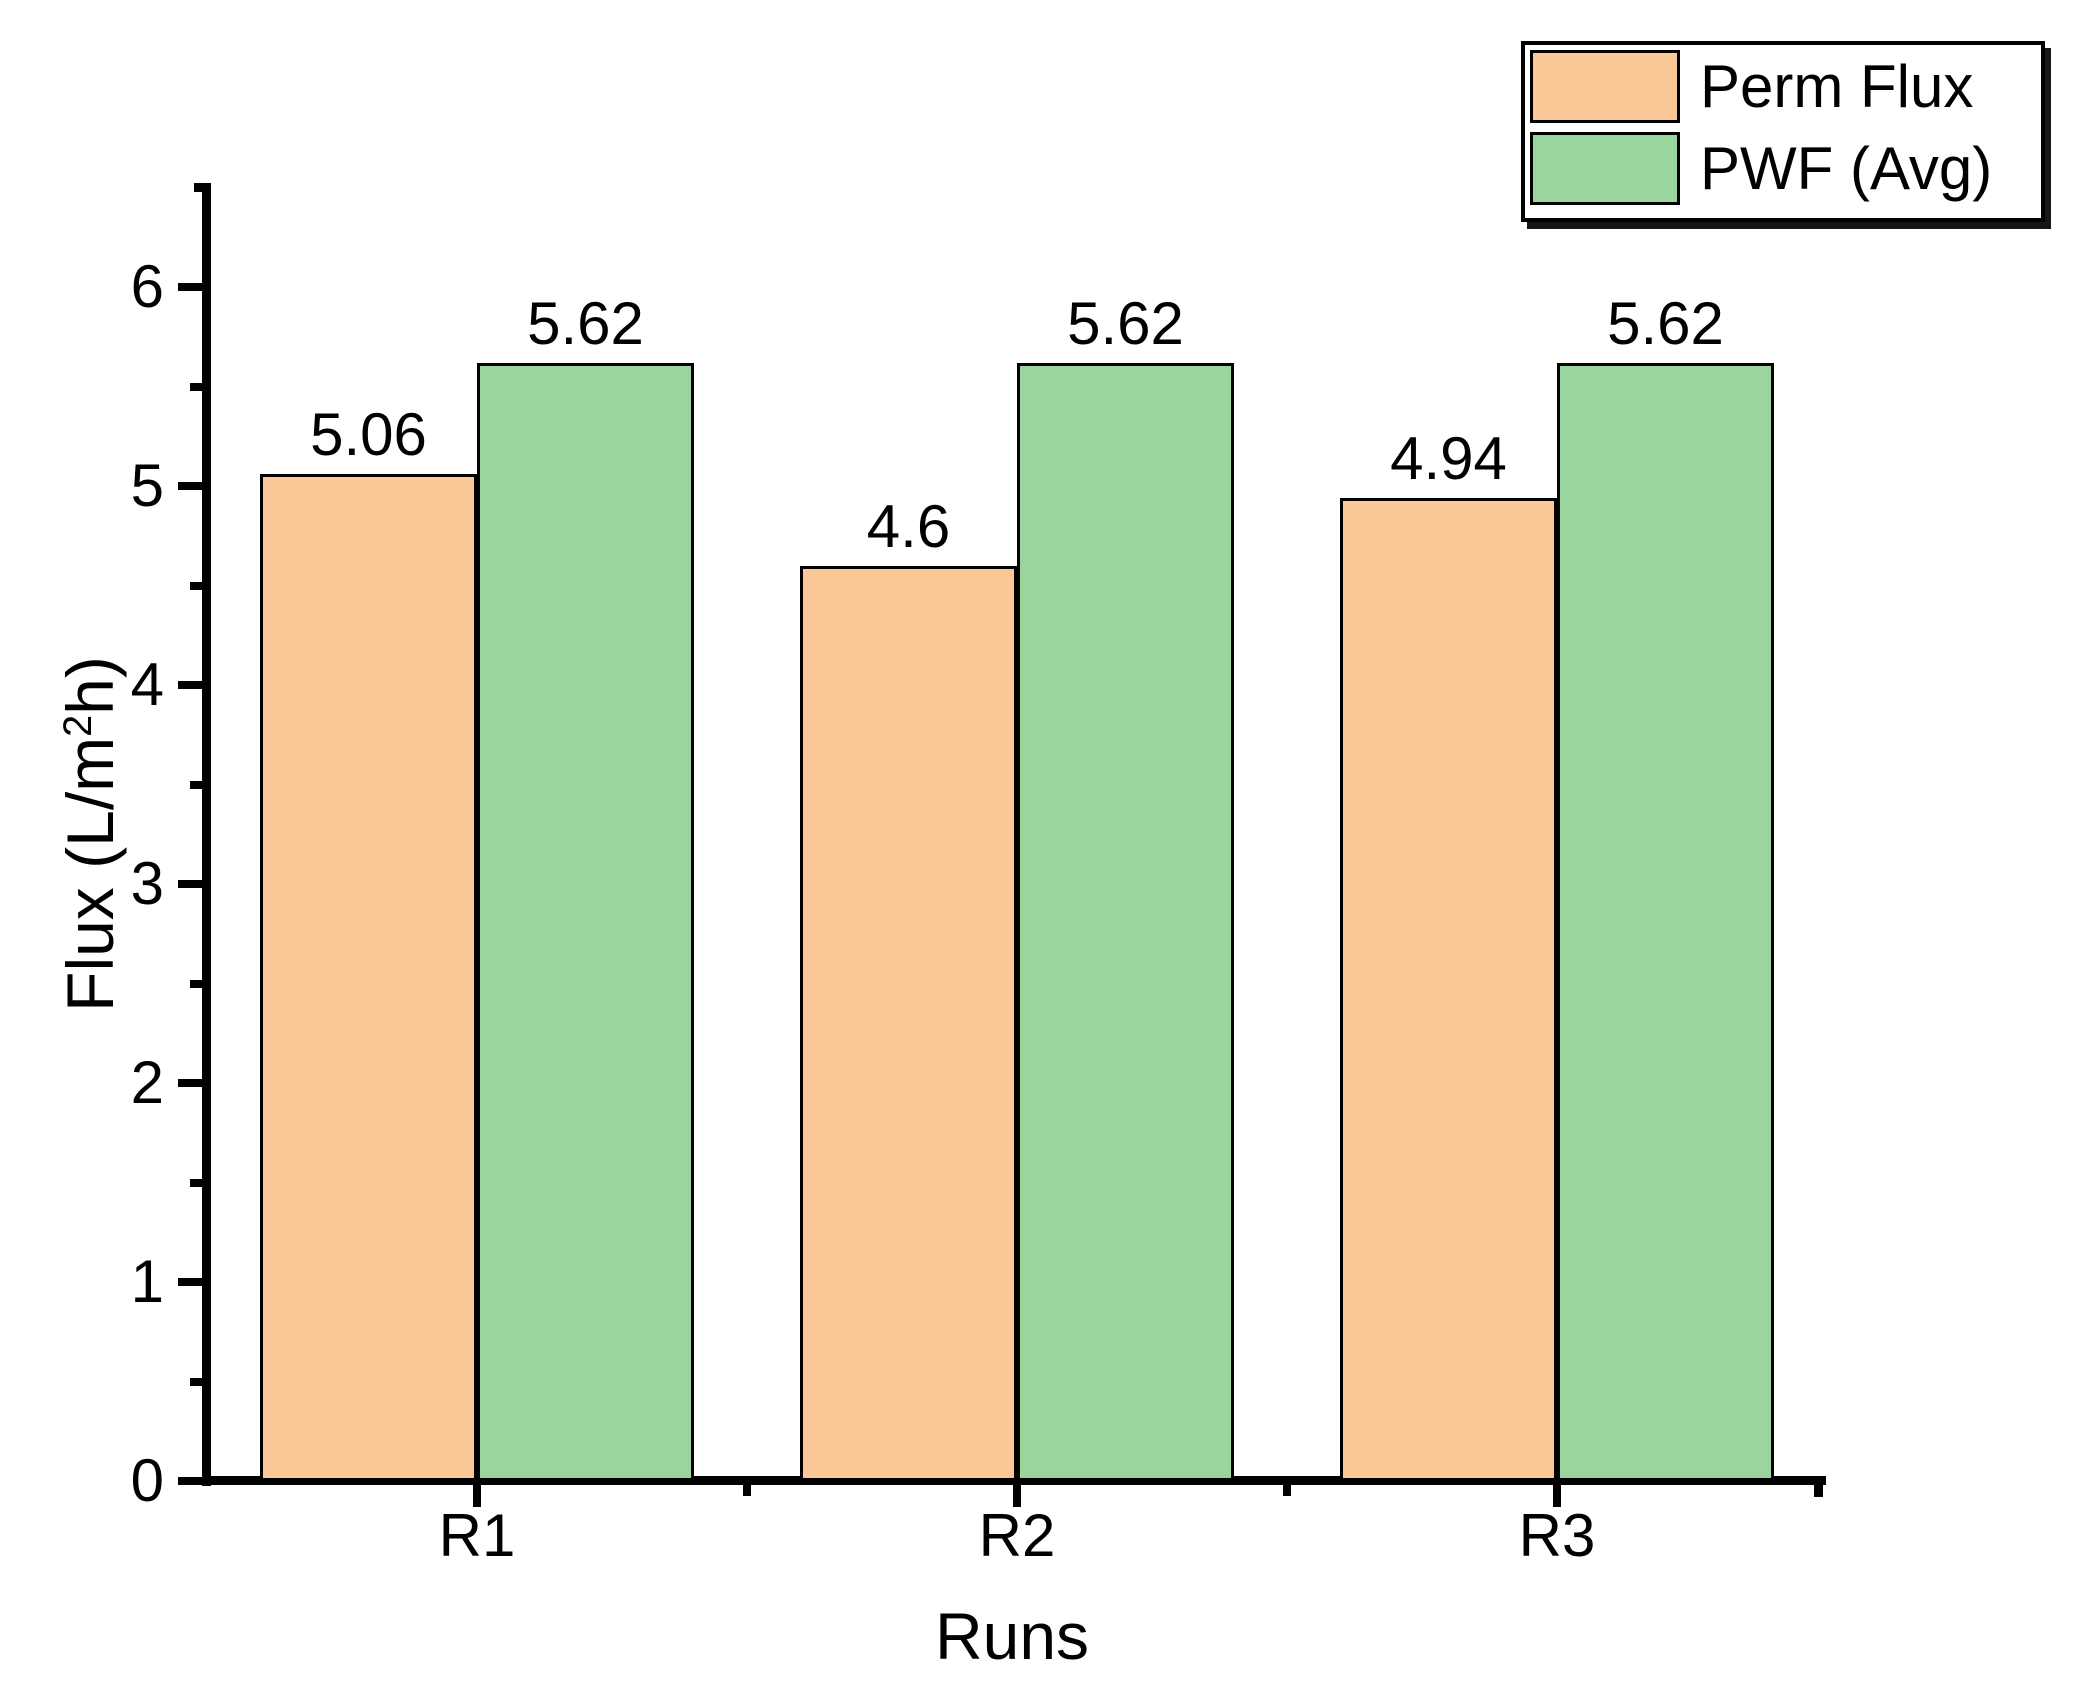 The image size is (2091, 1702). Describe the element at coordinates (147, 286) in the screenshot. I see `y-tick-label: 6` at that location.